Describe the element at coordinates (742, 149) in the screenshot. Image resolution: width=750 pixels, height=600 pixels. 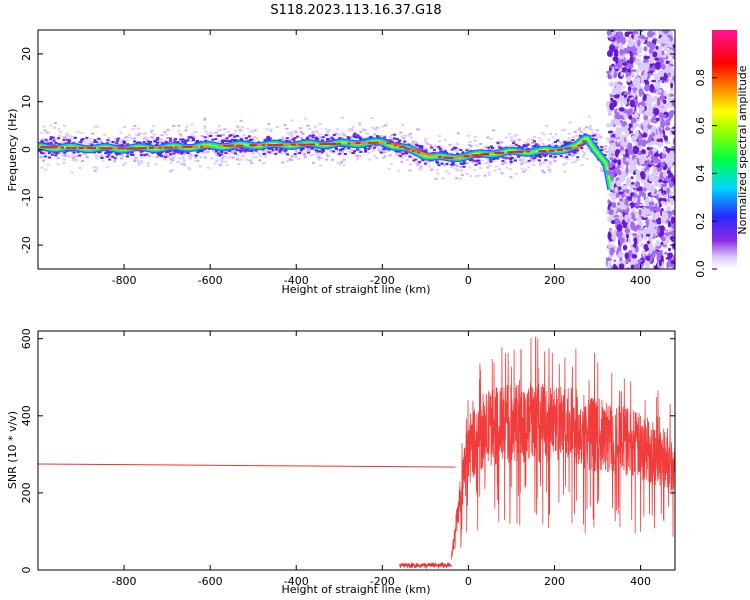
I see `colorbar-label: Normalized spectral amplitude` at that location.